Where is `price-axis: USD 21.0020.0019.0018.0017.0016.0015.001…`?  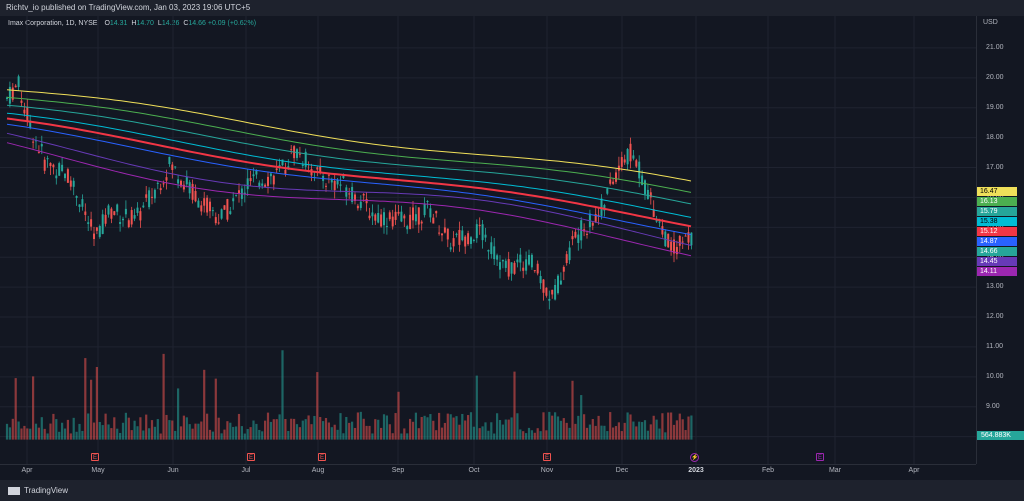
price-axis: USD 21.0020.0019.0018.0017.0016.0015.001… is located at coordinates (1000, 240).